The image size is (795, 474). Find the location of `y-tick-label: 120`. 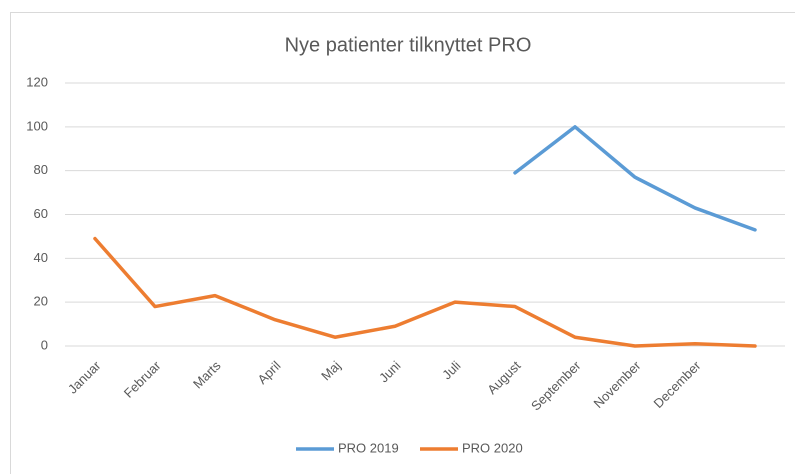

y-tick-label: 120 is located at coordinates (37, 81).